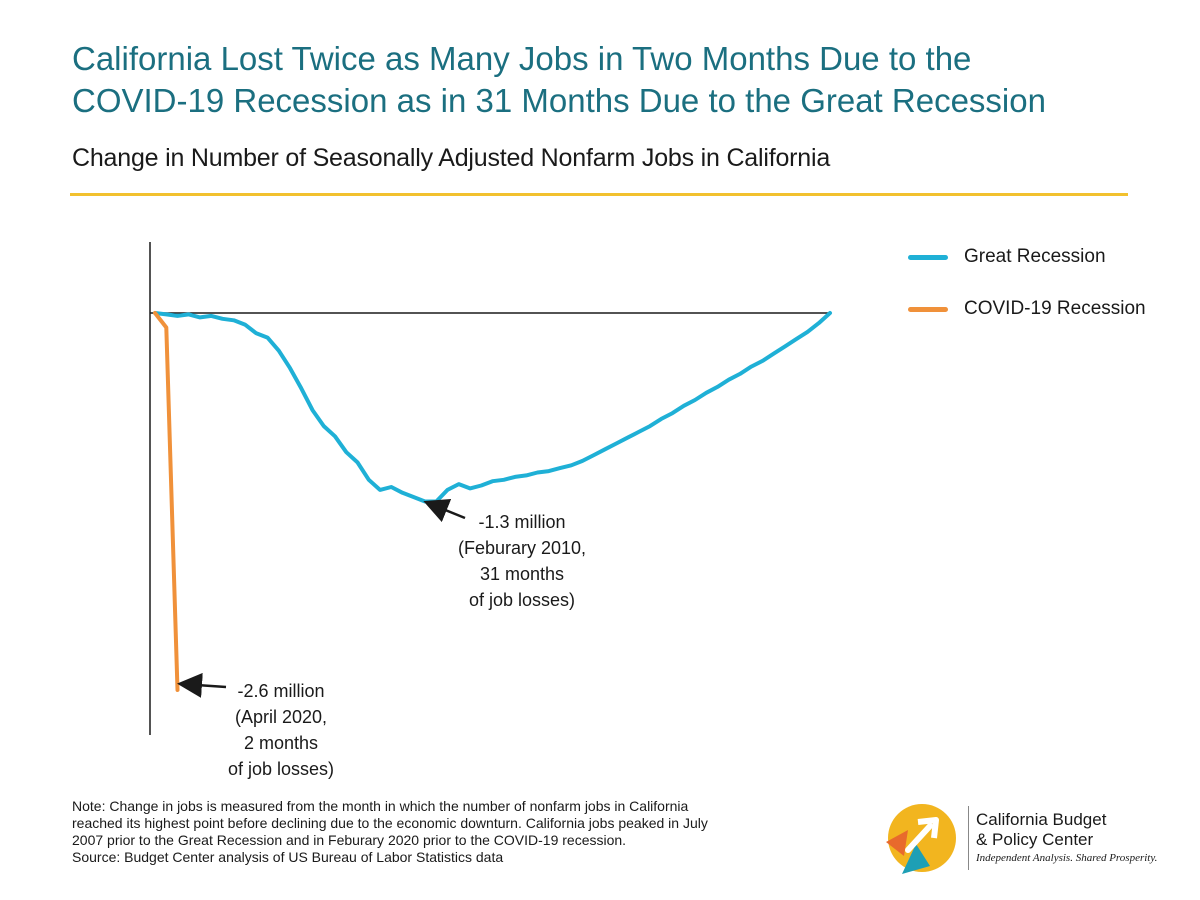 This screenshot has height=900, width=1200. I want to click on logo-name-line-2: & Policy Center, so click(1035, 839).